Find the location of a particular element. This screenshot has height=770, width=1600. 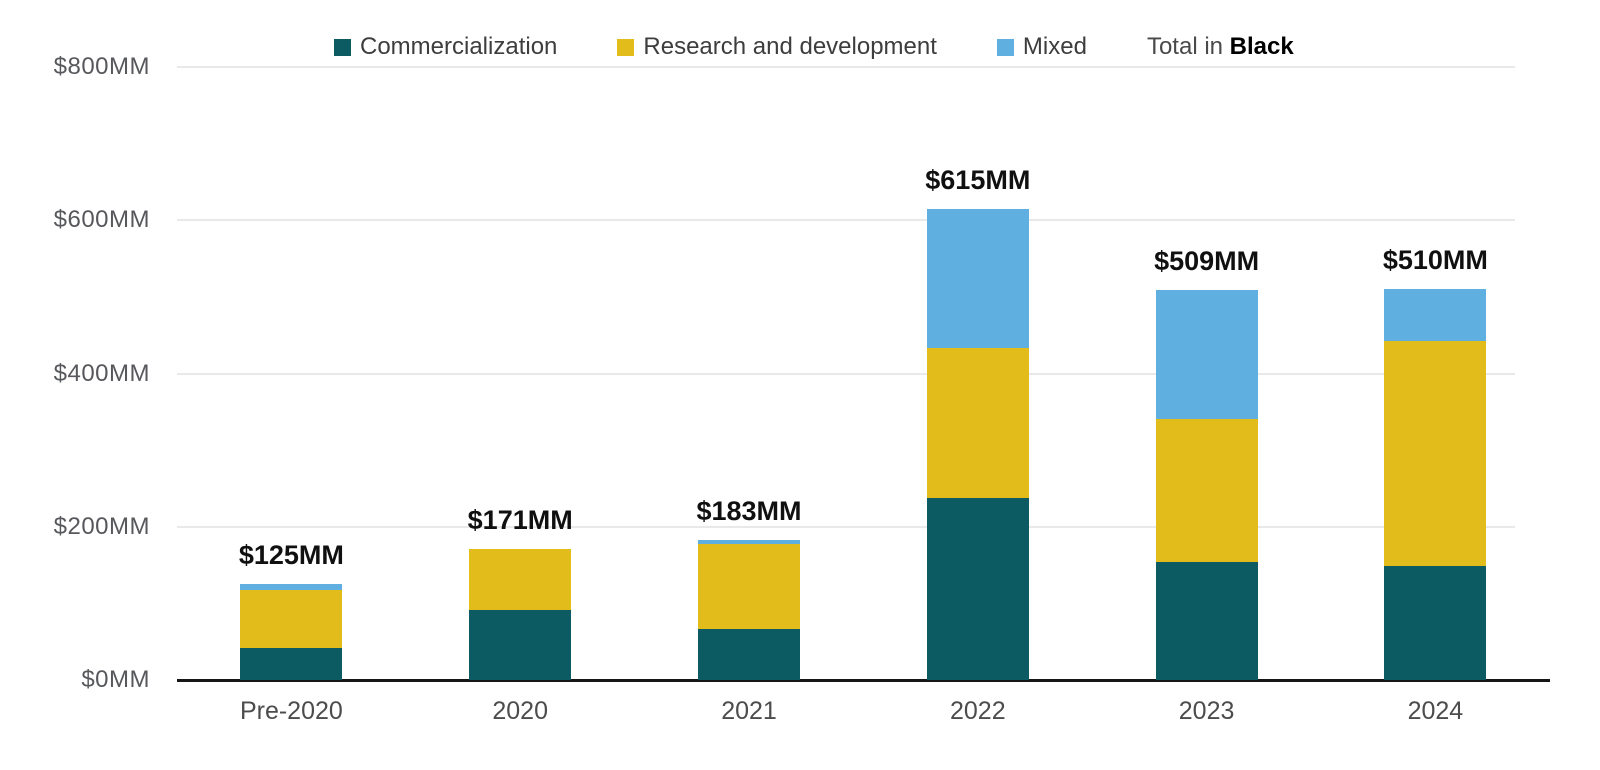

legend-label: Research and development is located at coordinates (790, 46).